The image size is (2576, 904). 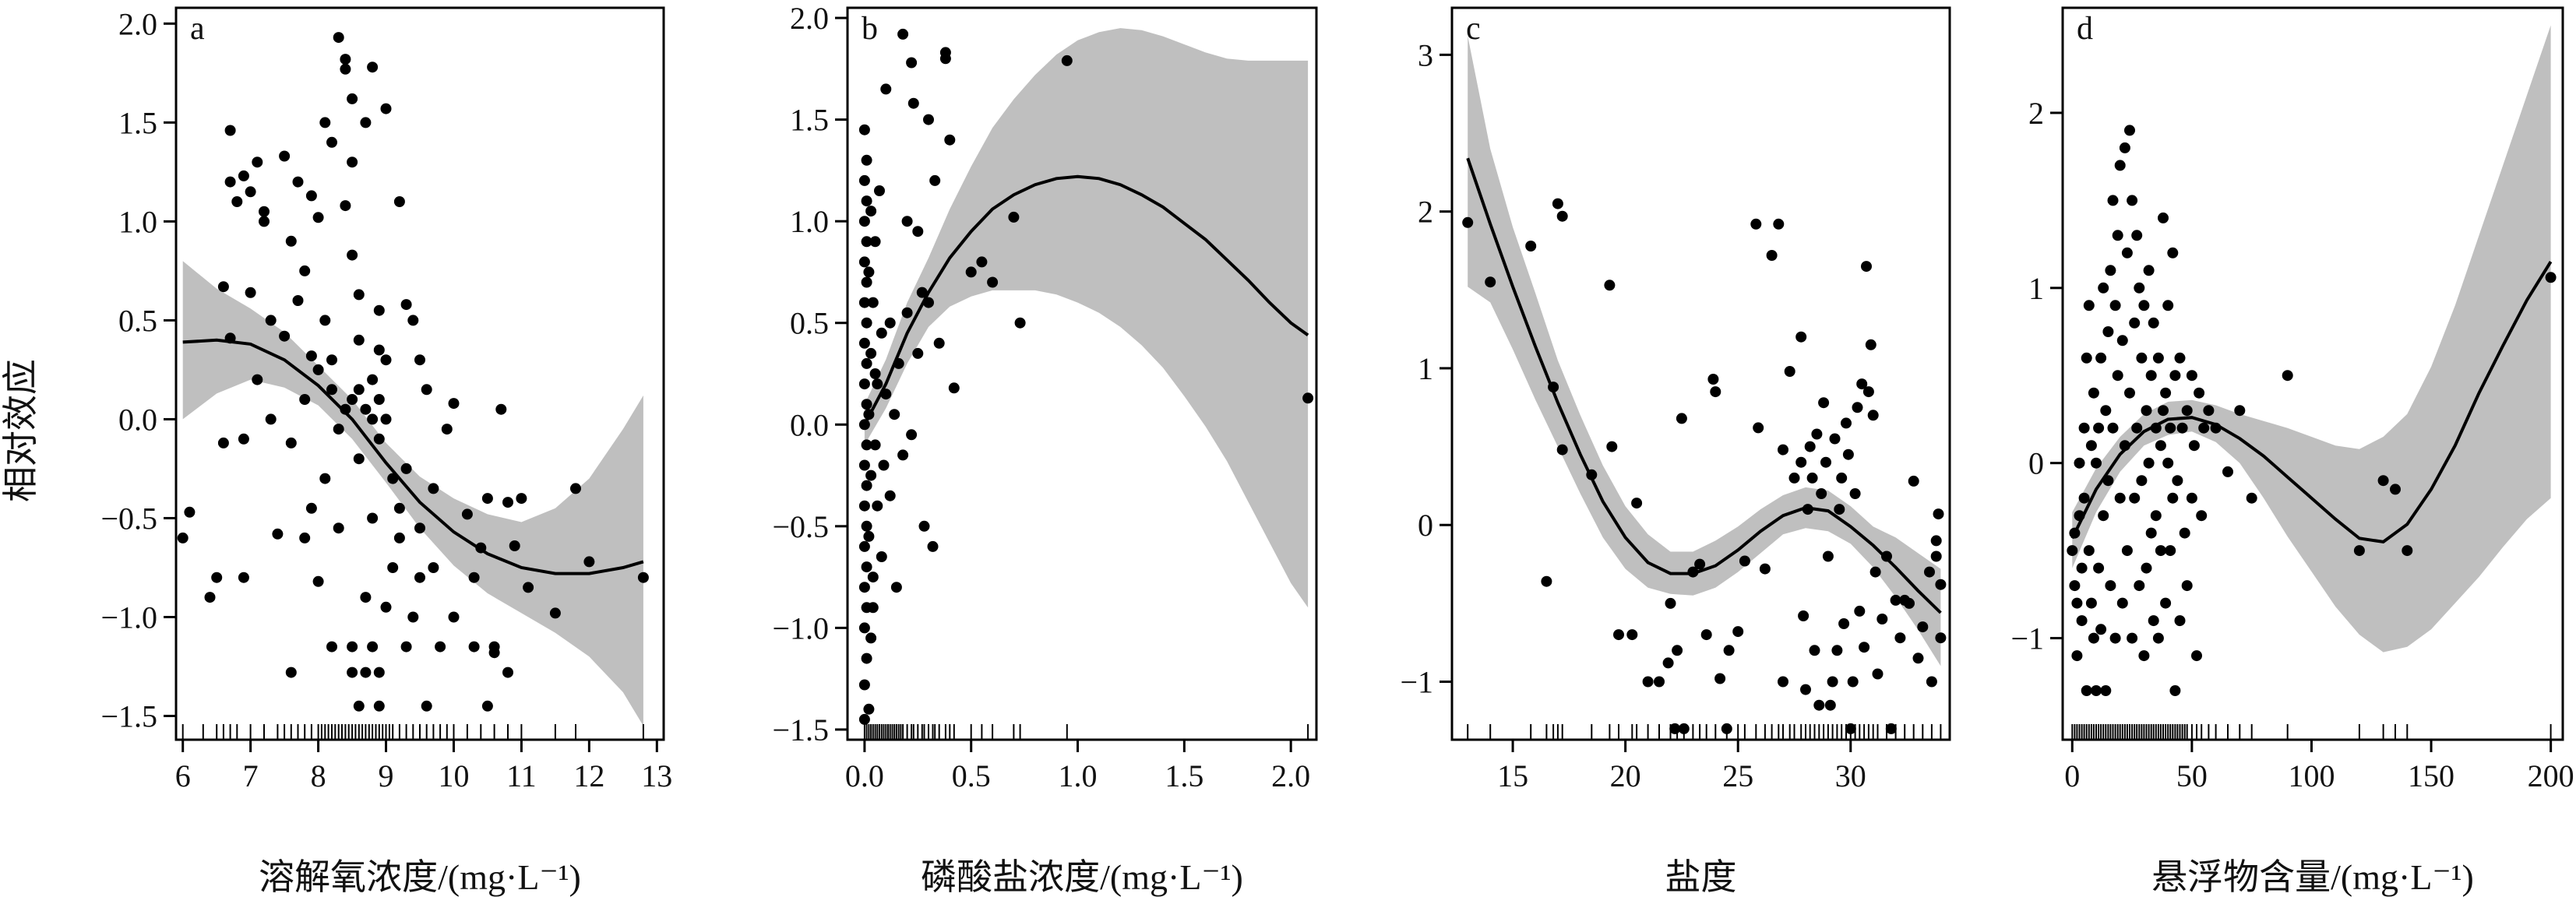 What do you see at coordinates (1850, 775) in the screenshot?
I see `x-tick-label: 30` at bounding box center [1850, 775].